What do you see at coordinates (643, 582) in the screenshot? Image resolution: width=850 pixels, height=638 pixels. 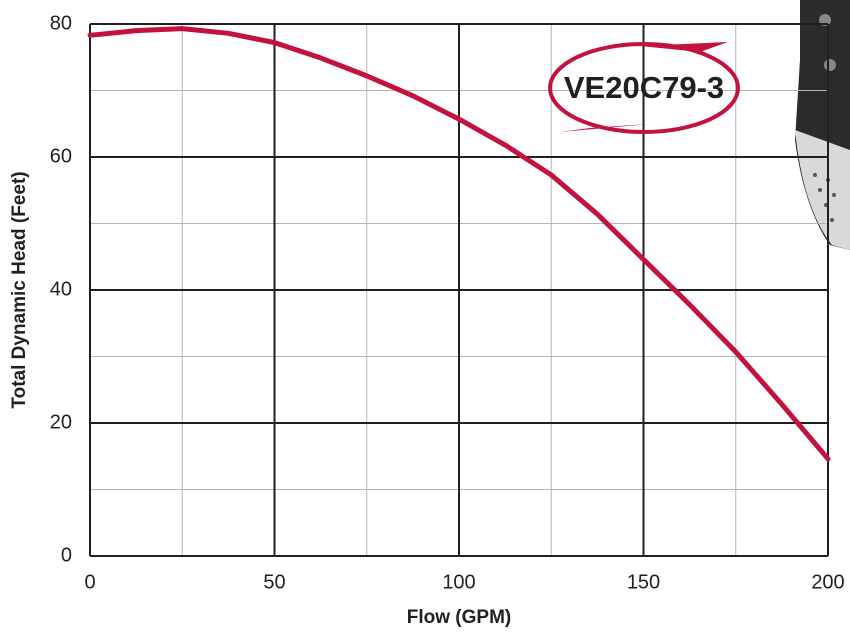 I see `x-tick-label: 150` at bounding box center [643, 582].